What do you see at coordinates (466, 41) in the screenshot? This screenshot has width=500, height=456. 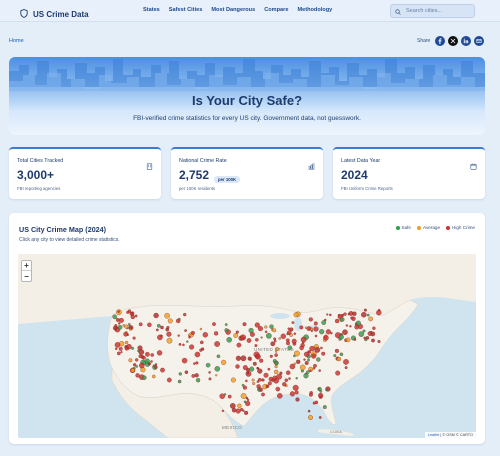 I see `linkedin-icon` at bounding box center [466, 41].